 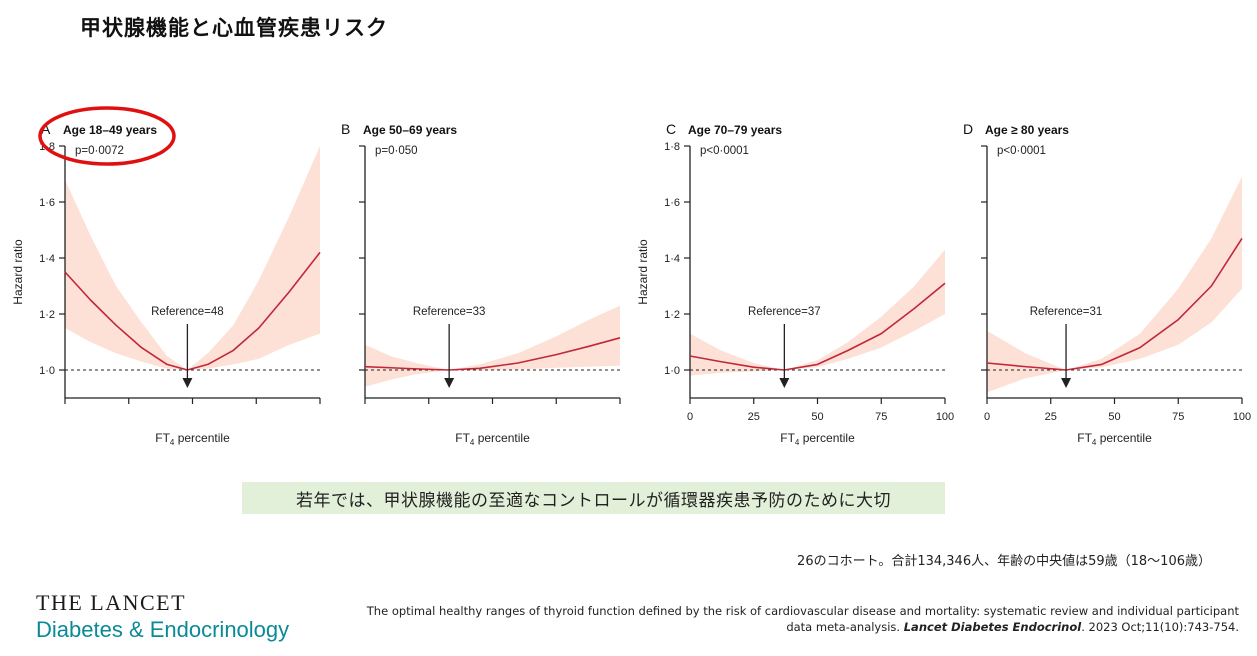 I want to click on citation-journal: Lancet Diabetes Endocrinol, so click(x=992, y=627).